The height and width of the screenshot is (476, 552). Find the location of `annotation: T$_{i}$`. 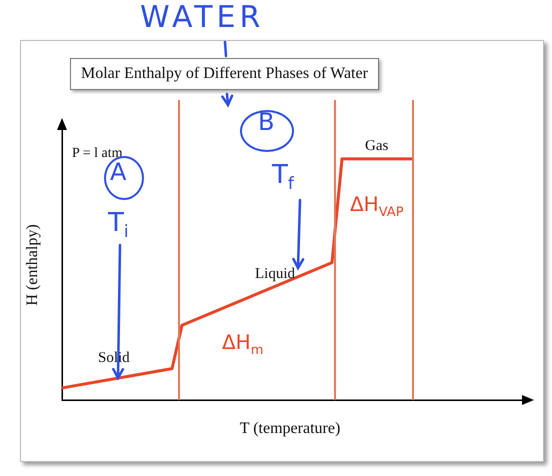

annotation: T$_{i}$ is located at coordinates (118, 225).